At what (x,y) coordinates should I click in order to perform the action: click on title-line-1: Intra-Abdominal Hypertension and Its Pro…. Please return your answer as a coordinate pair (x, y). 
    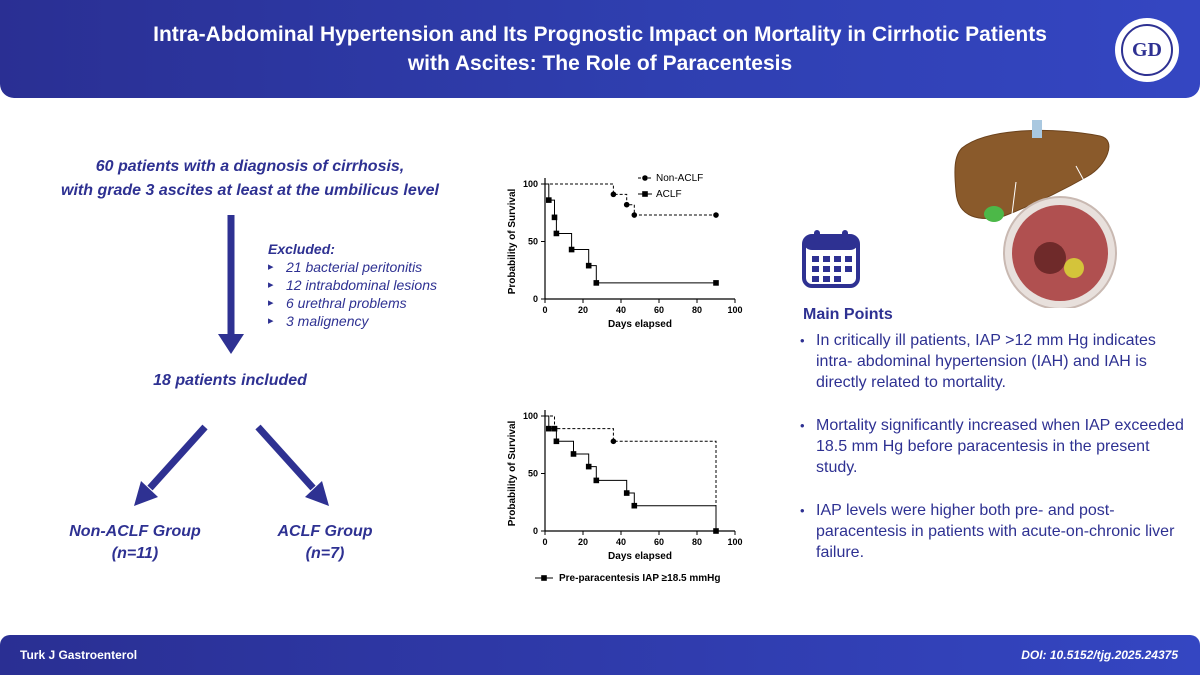
    Looking at the image, I should click on (600, 34).